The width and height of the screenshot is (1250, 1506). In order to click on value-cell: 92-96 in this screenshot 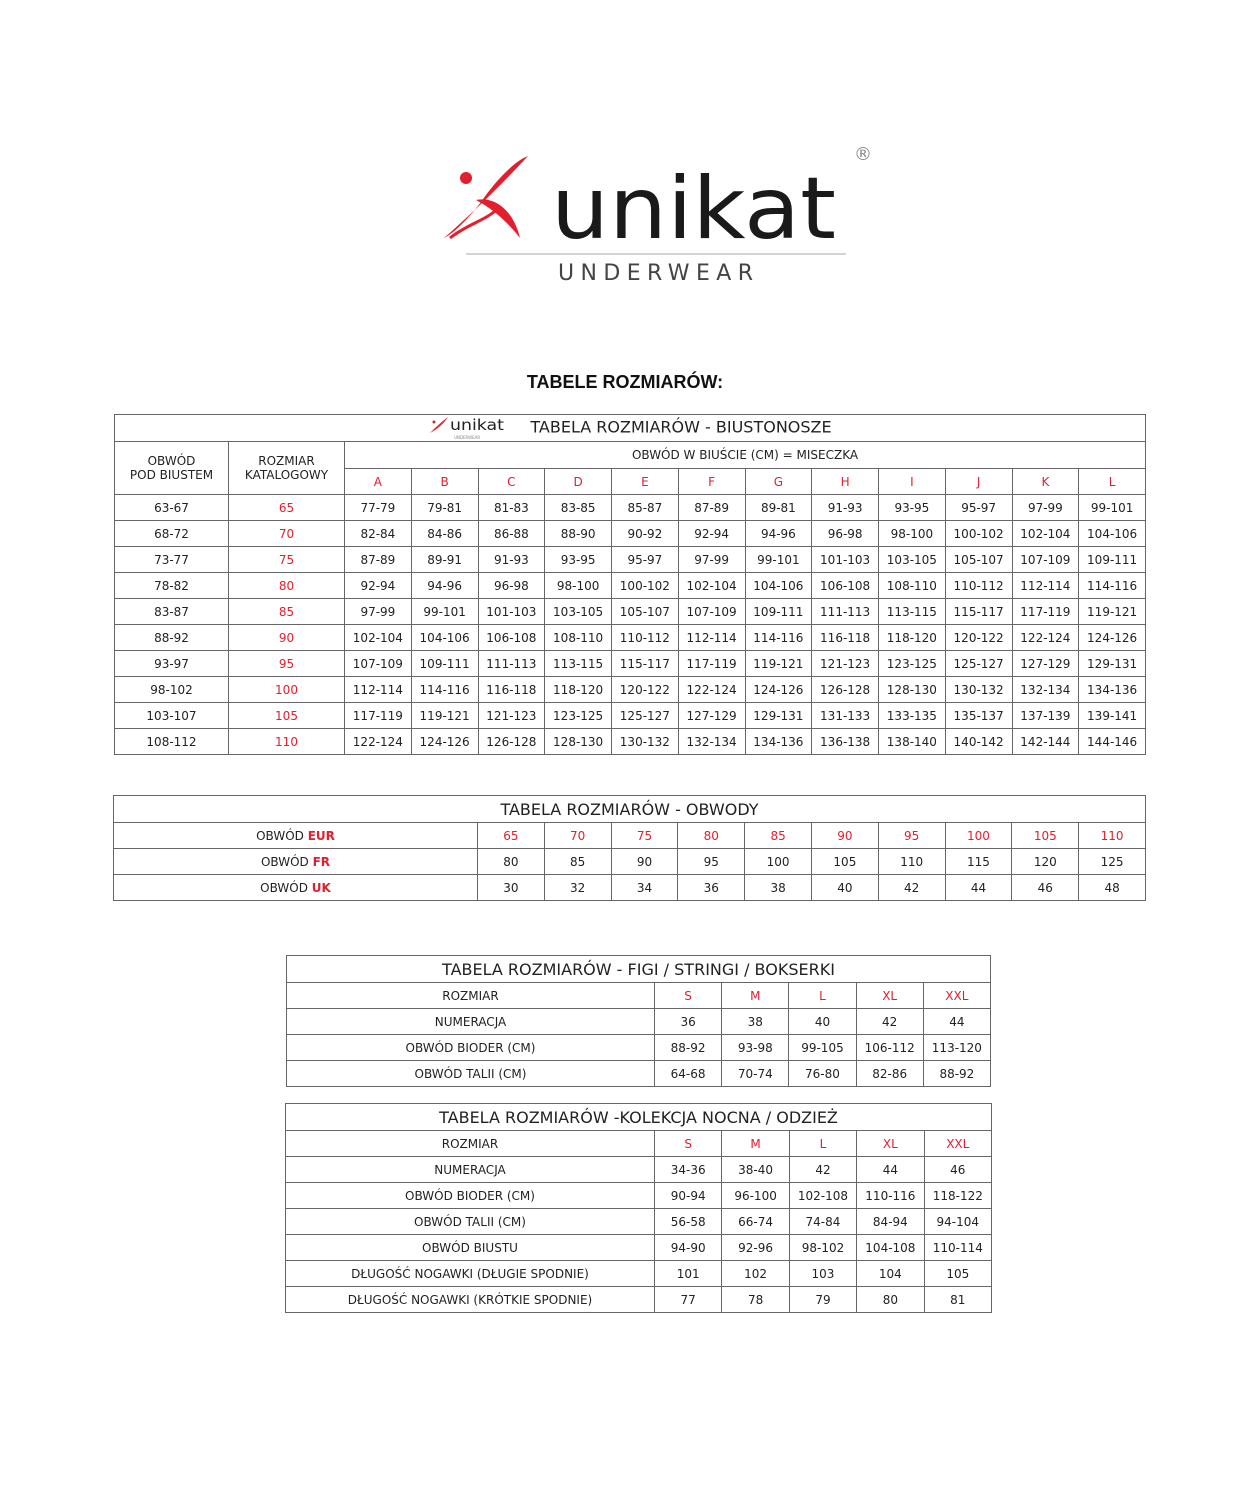, I will do `click(755, 1247)`.